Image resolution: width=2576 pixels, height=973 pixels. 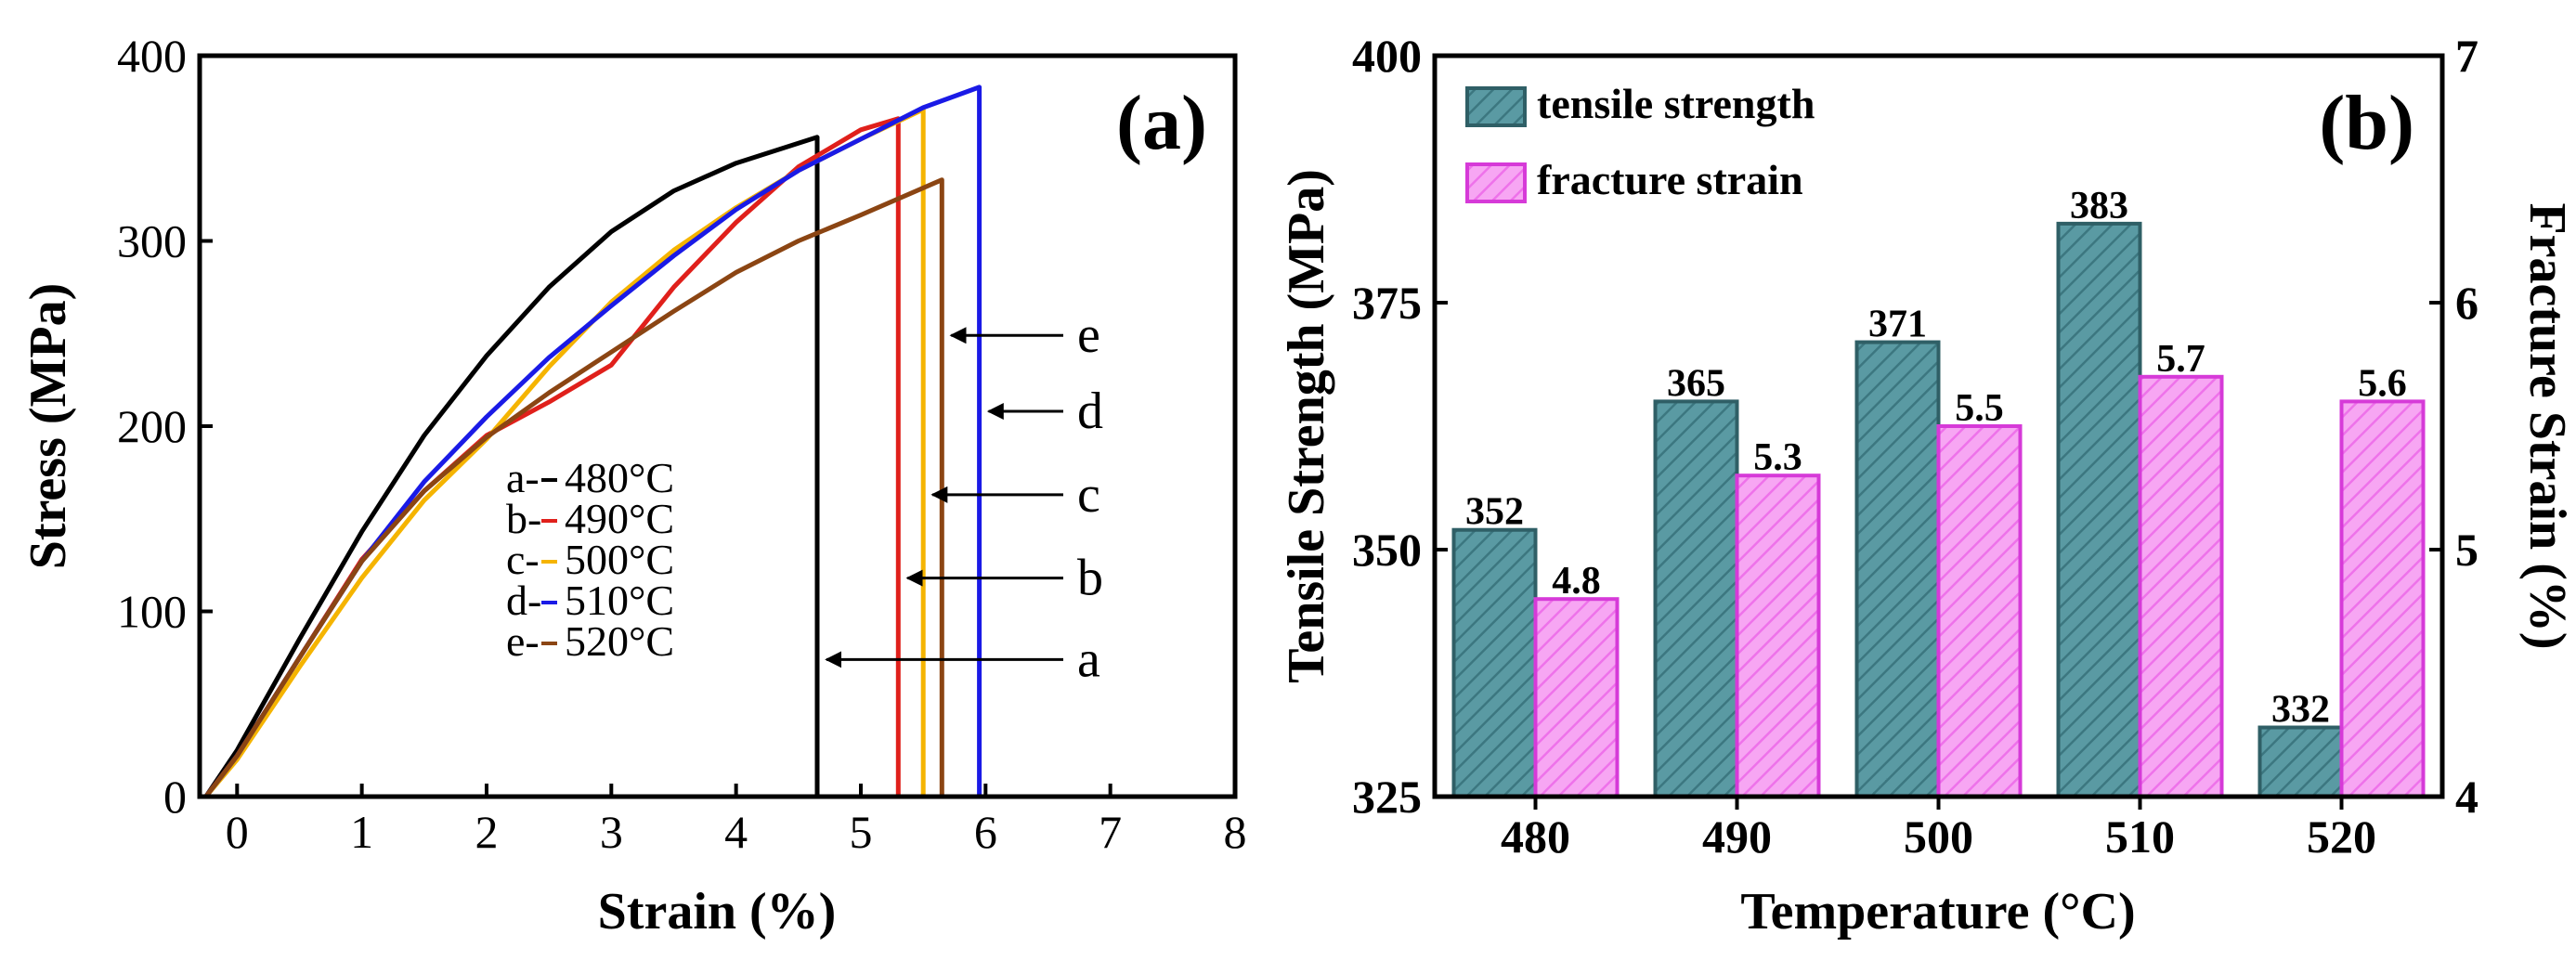 What do you see at coordinates (619, 600) in the screenshot?
I see `legend-label: 510°C` at bounding box center [619, 600].